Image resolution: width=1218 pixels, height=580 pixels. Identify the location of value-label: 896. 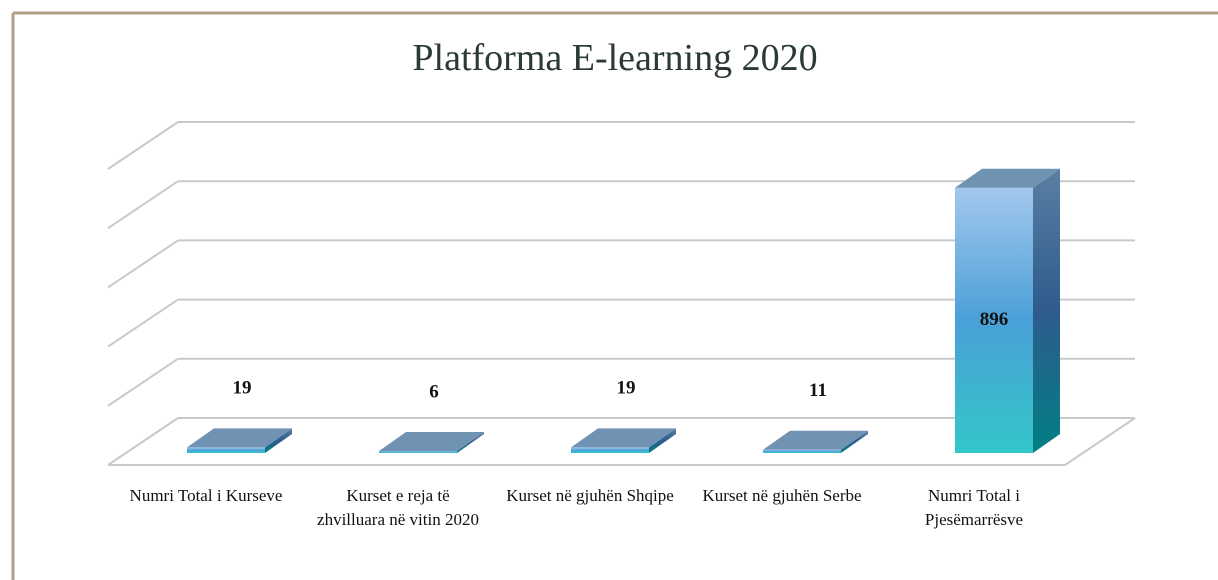
(994, 319).